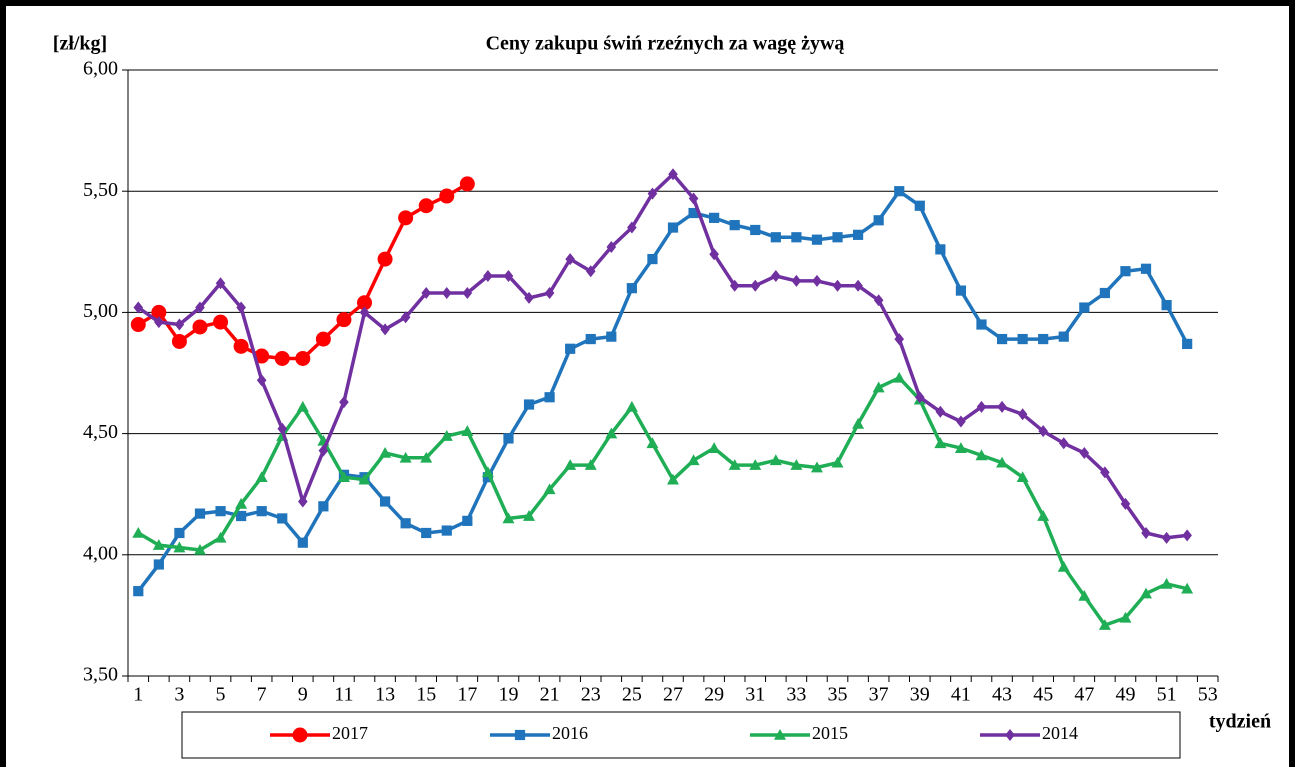 The height and width of the screenshot is (767, 1295). What do you see at coordinates (665, 44) in the screenshot?
I see `chart-title: Ceny zakupu świń rzeźnych za wagę żywą` at bounding box center [665, 44].